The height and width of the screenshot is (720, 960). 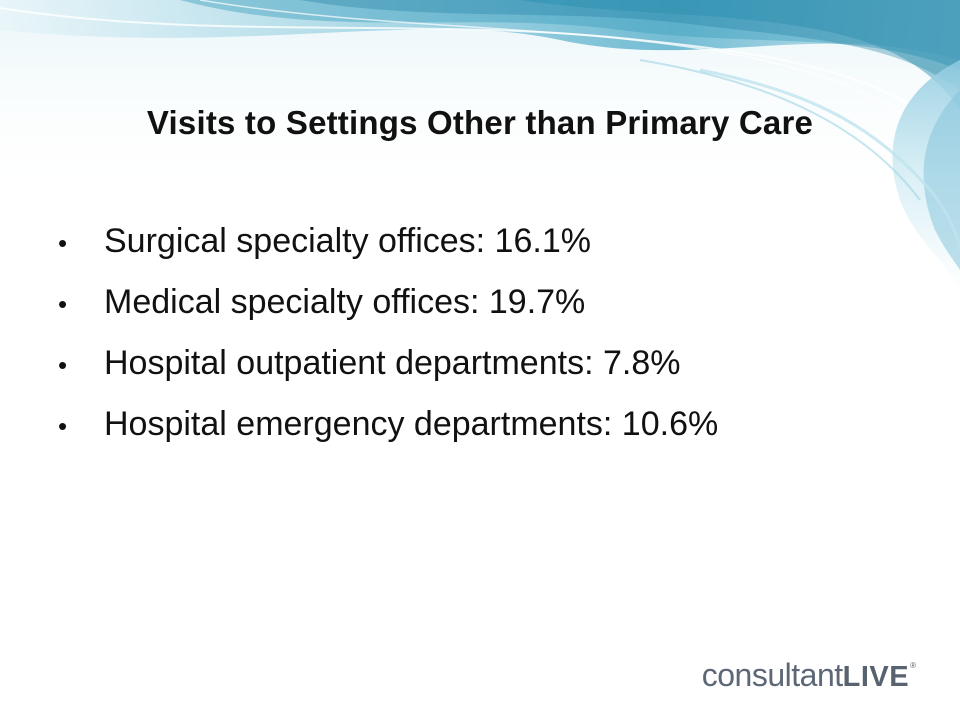 What do you see at coordinates (392, 363) in the screenshot?
I see `bullet-text: Hospital outpatient departments: 7.8%` at bounding box center [392, 363].